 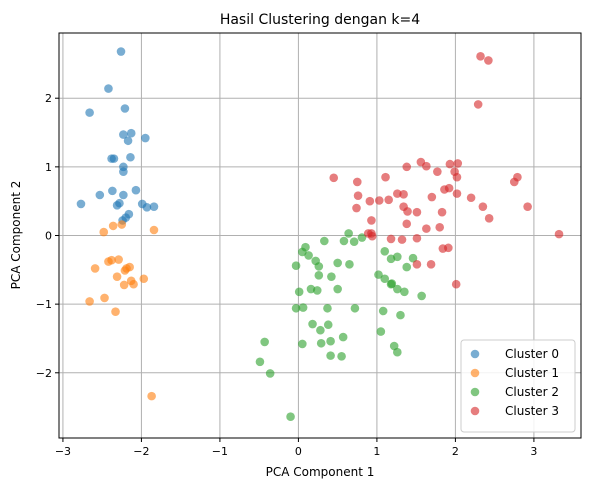 What do you see at coordinates (44, 373) in the screenshot?
I see `y-tick-label: −2` at bounding box center [44, 373].